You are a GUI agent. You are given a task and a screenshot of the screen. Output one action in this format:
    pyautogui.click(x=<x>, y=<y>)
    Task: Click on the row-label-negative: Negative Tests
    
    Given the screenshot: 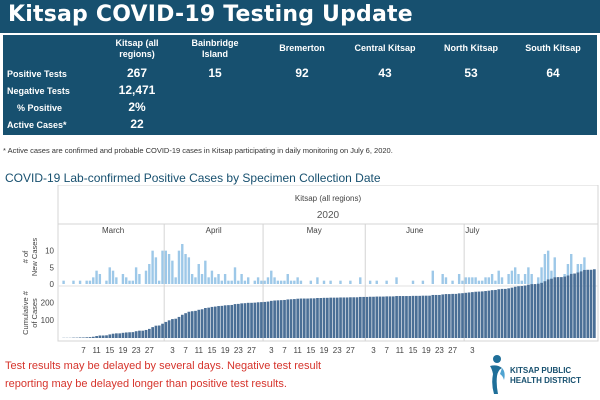 What is the action you would take?
    pyautogui.click(x=38, y=91)
    